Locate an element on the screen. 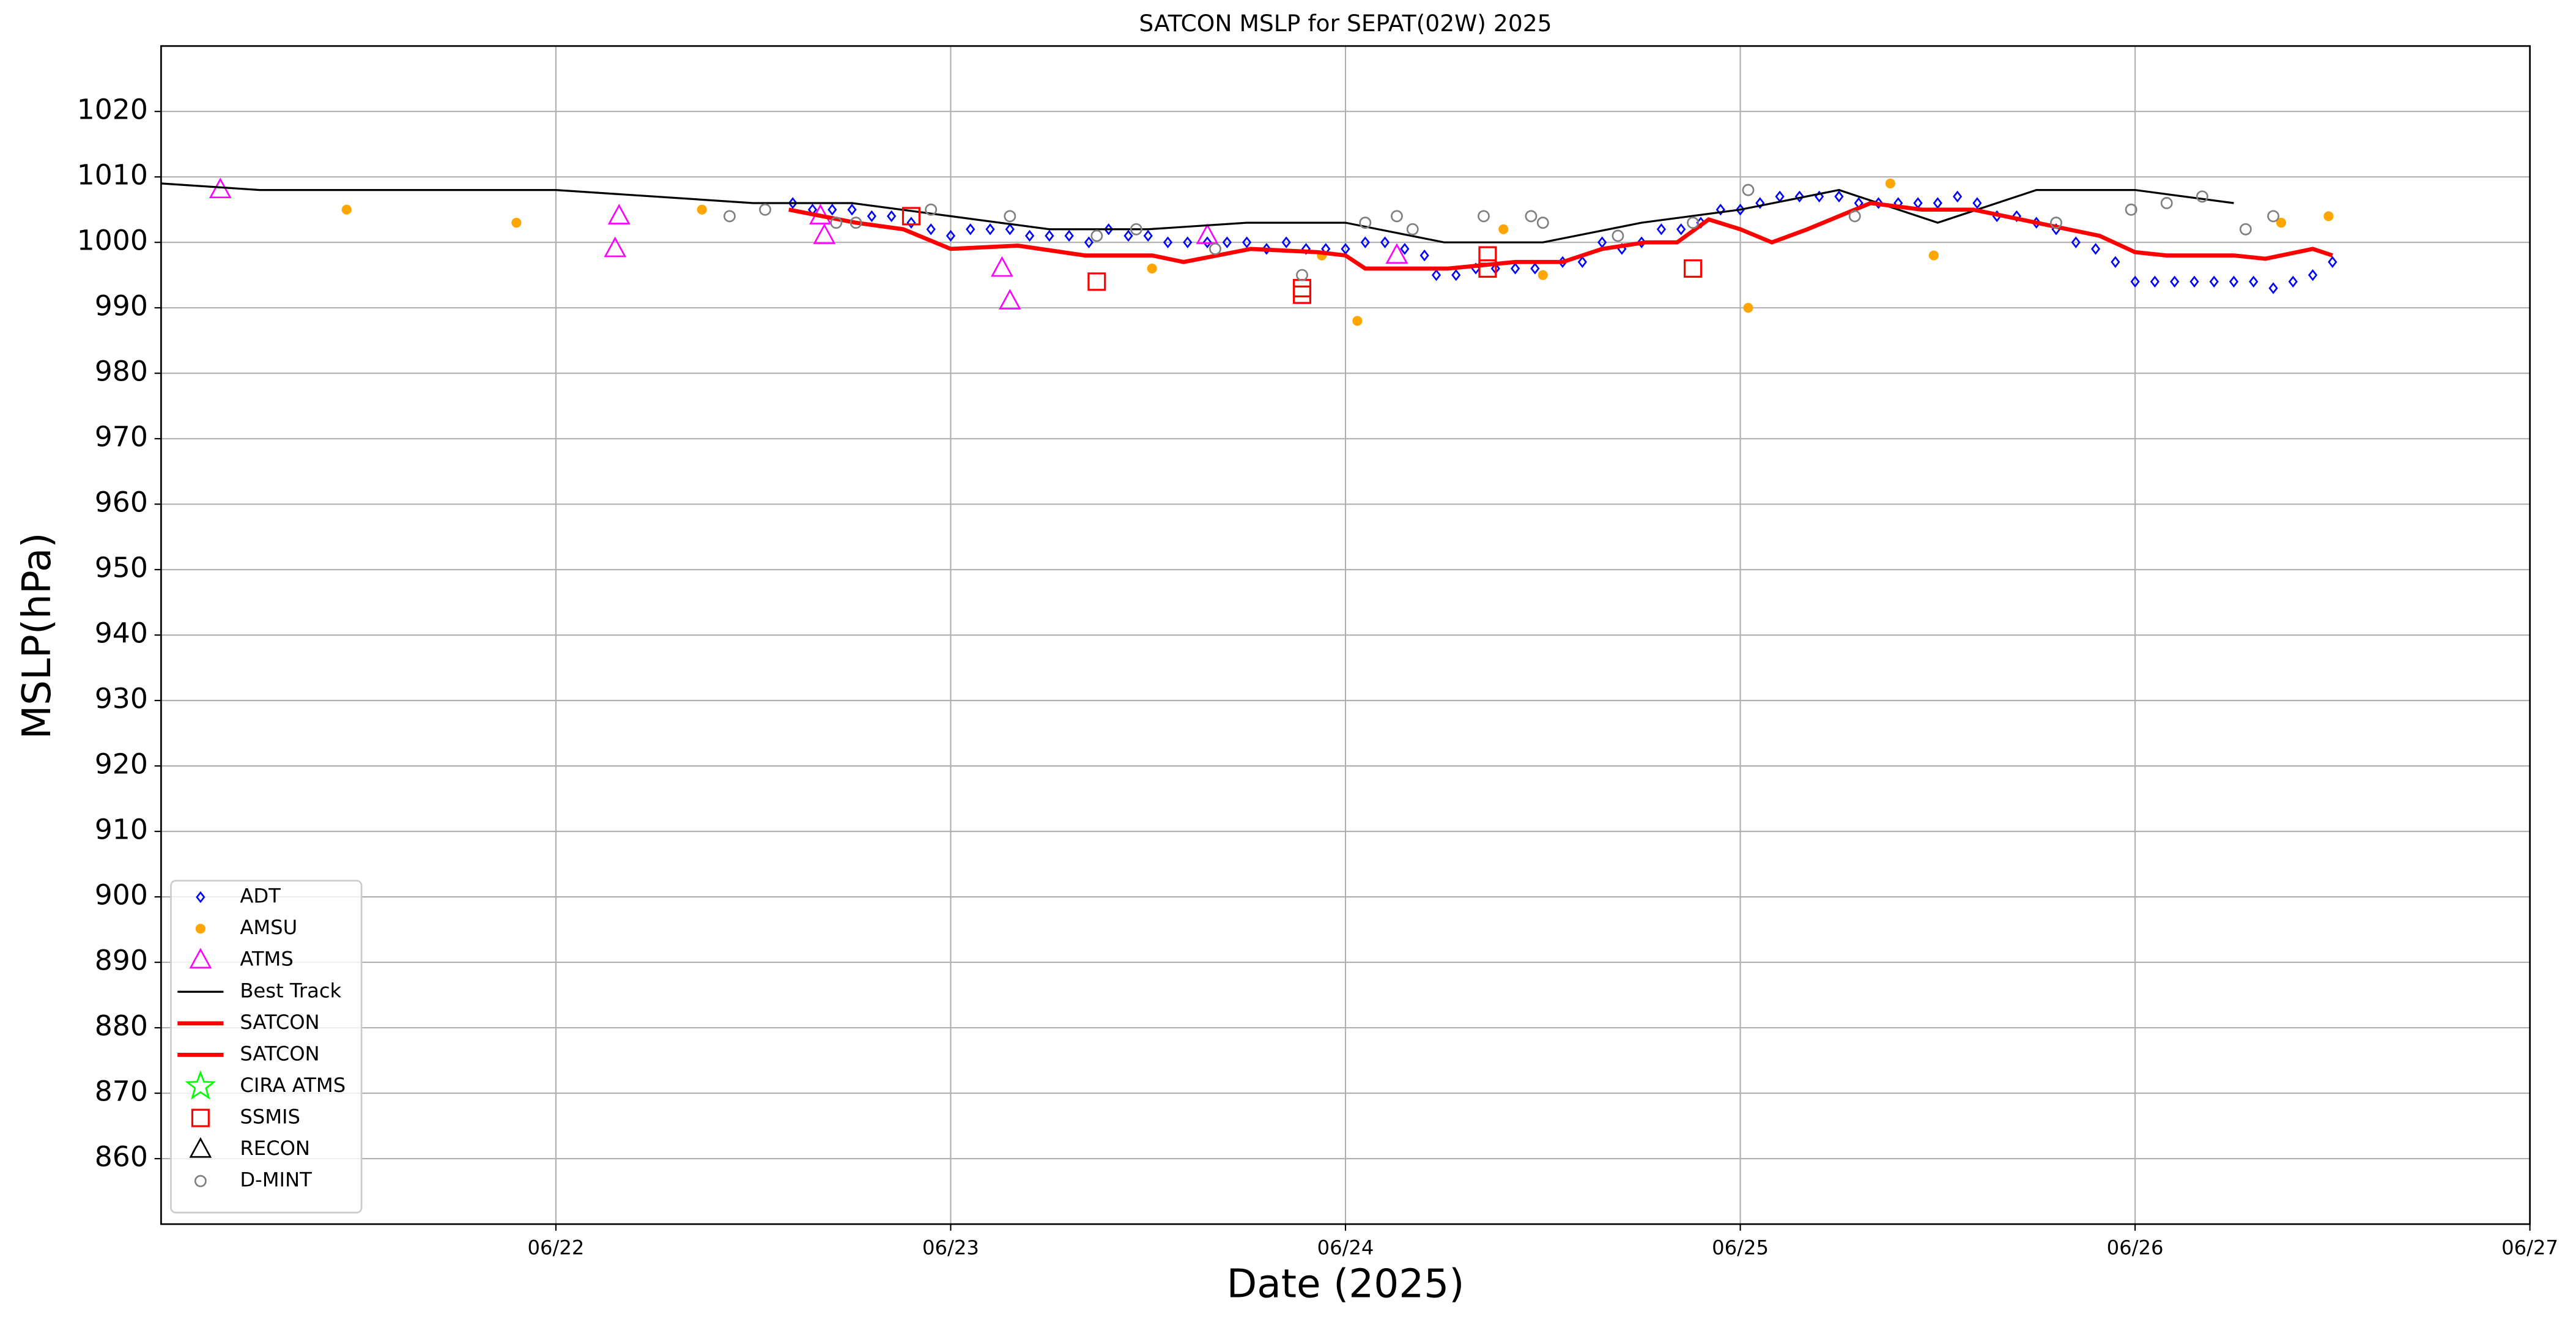  y-tick-label: 970 is located at coordinates (121, 437).